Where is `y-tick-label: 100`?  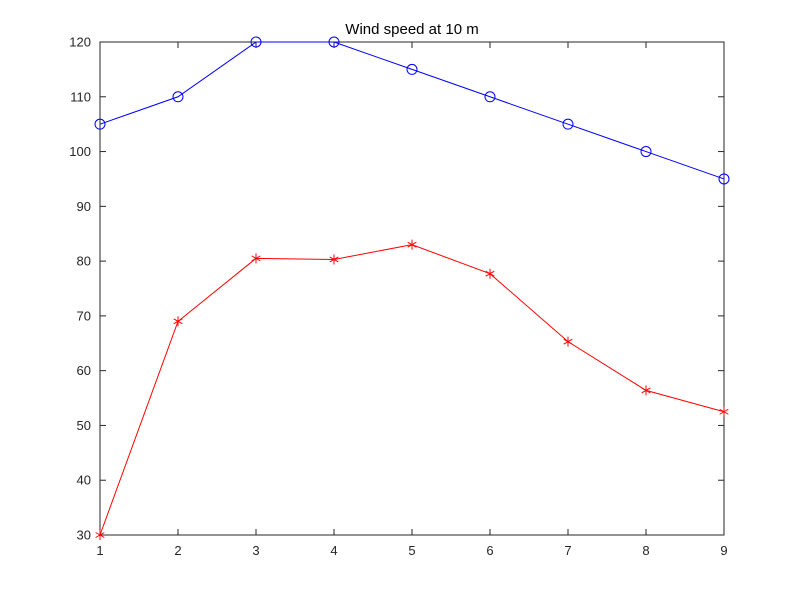 y-tick-label: 100 is located at coordinates (80, 151).